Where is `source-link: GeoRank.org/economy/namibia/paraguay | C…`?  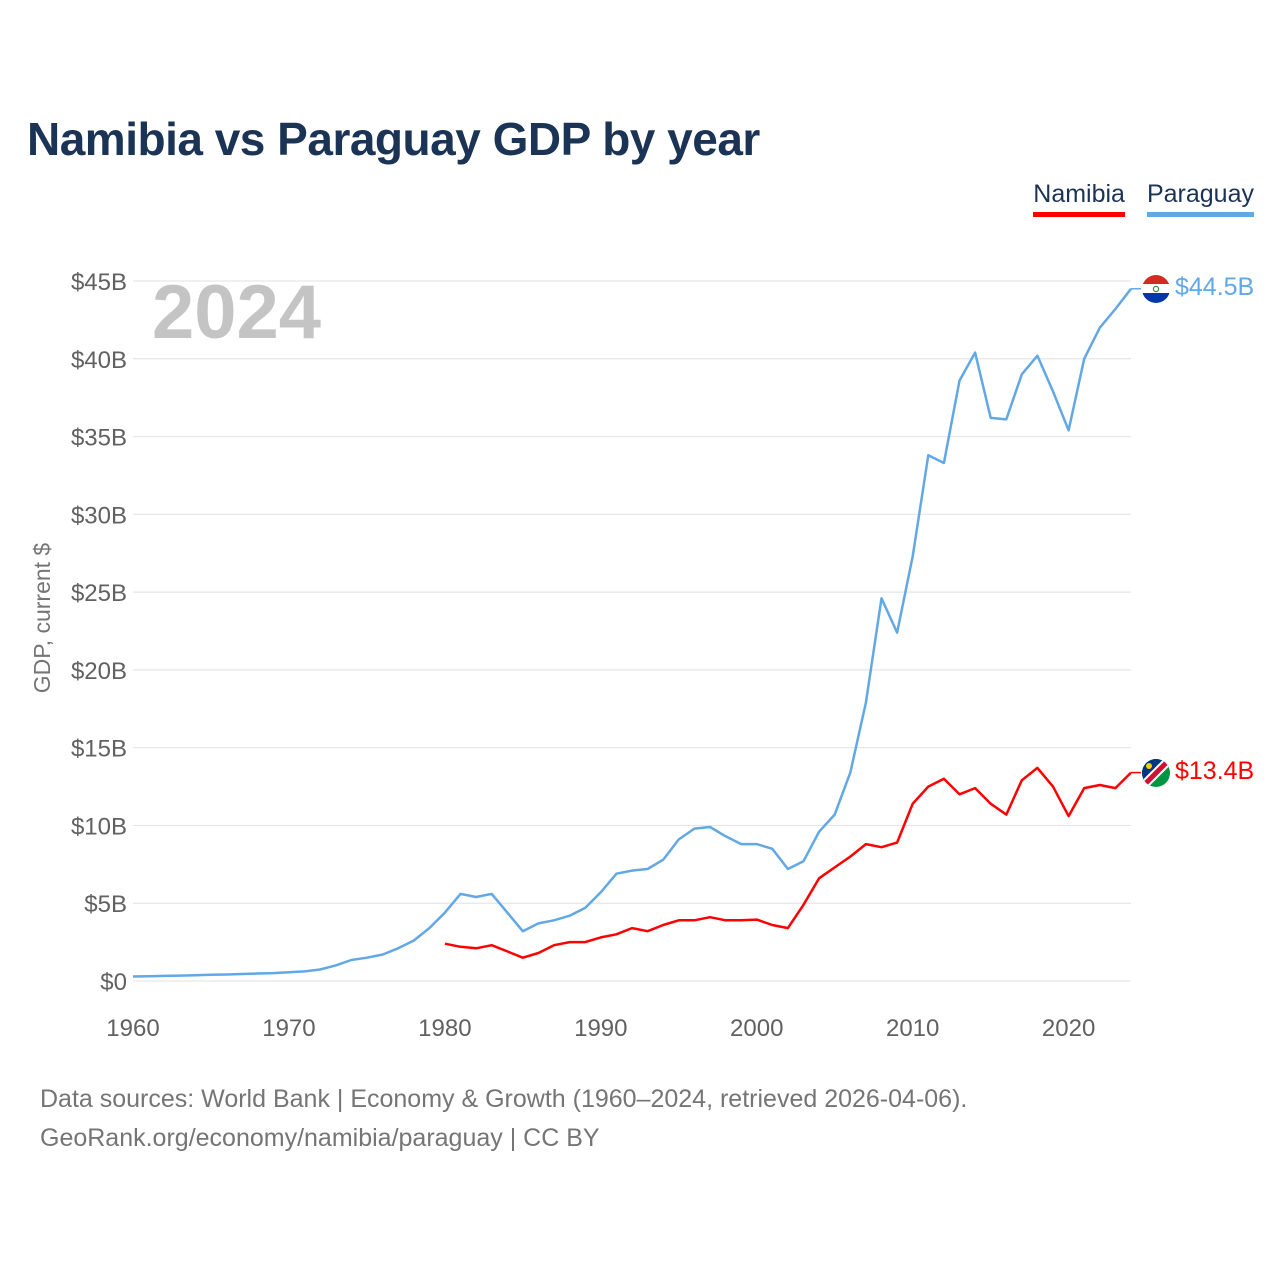
source-link: GeoRank.org/economy/namibia/paraguay | C… is located at coordinates (320, 1138).